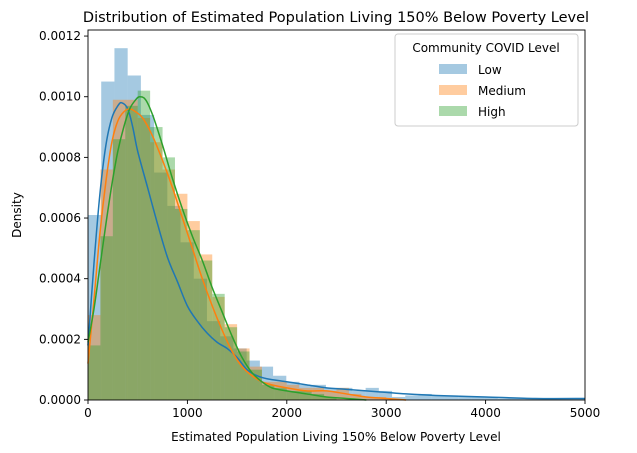 The width and height of the screenshot is (637, 453). I want to click on x-tick-label: 1000, so click(187, 413).